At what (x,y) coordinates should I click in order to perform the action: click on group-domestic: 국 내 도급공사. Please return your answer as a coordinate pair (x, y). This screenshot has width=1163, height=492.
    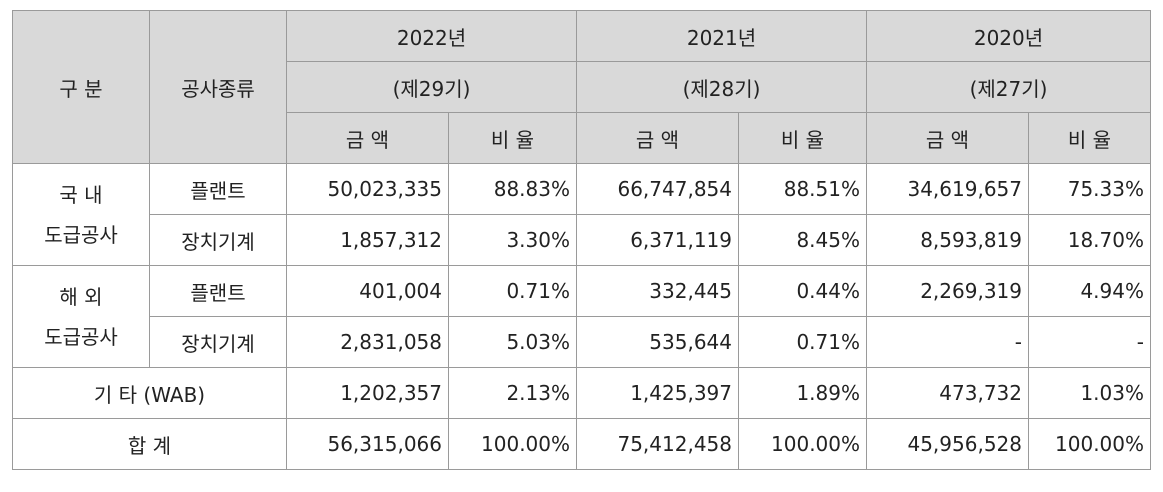
    Looking at the image, I should click on (81, 214).